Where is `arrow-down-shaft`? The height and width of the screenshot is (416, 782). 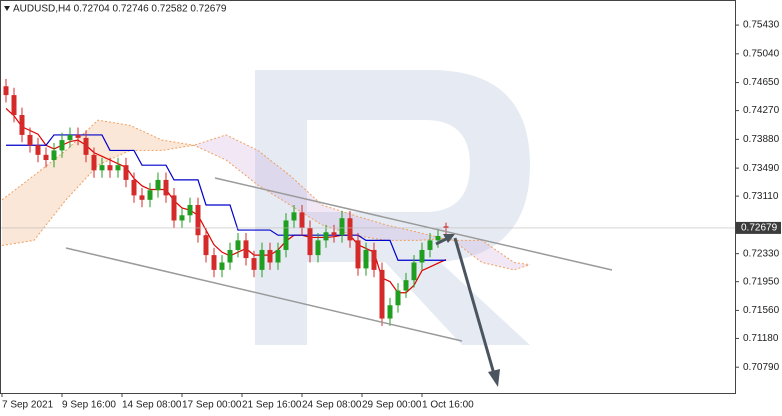 arrow-down-shaft is located at coordinates (474, 306).